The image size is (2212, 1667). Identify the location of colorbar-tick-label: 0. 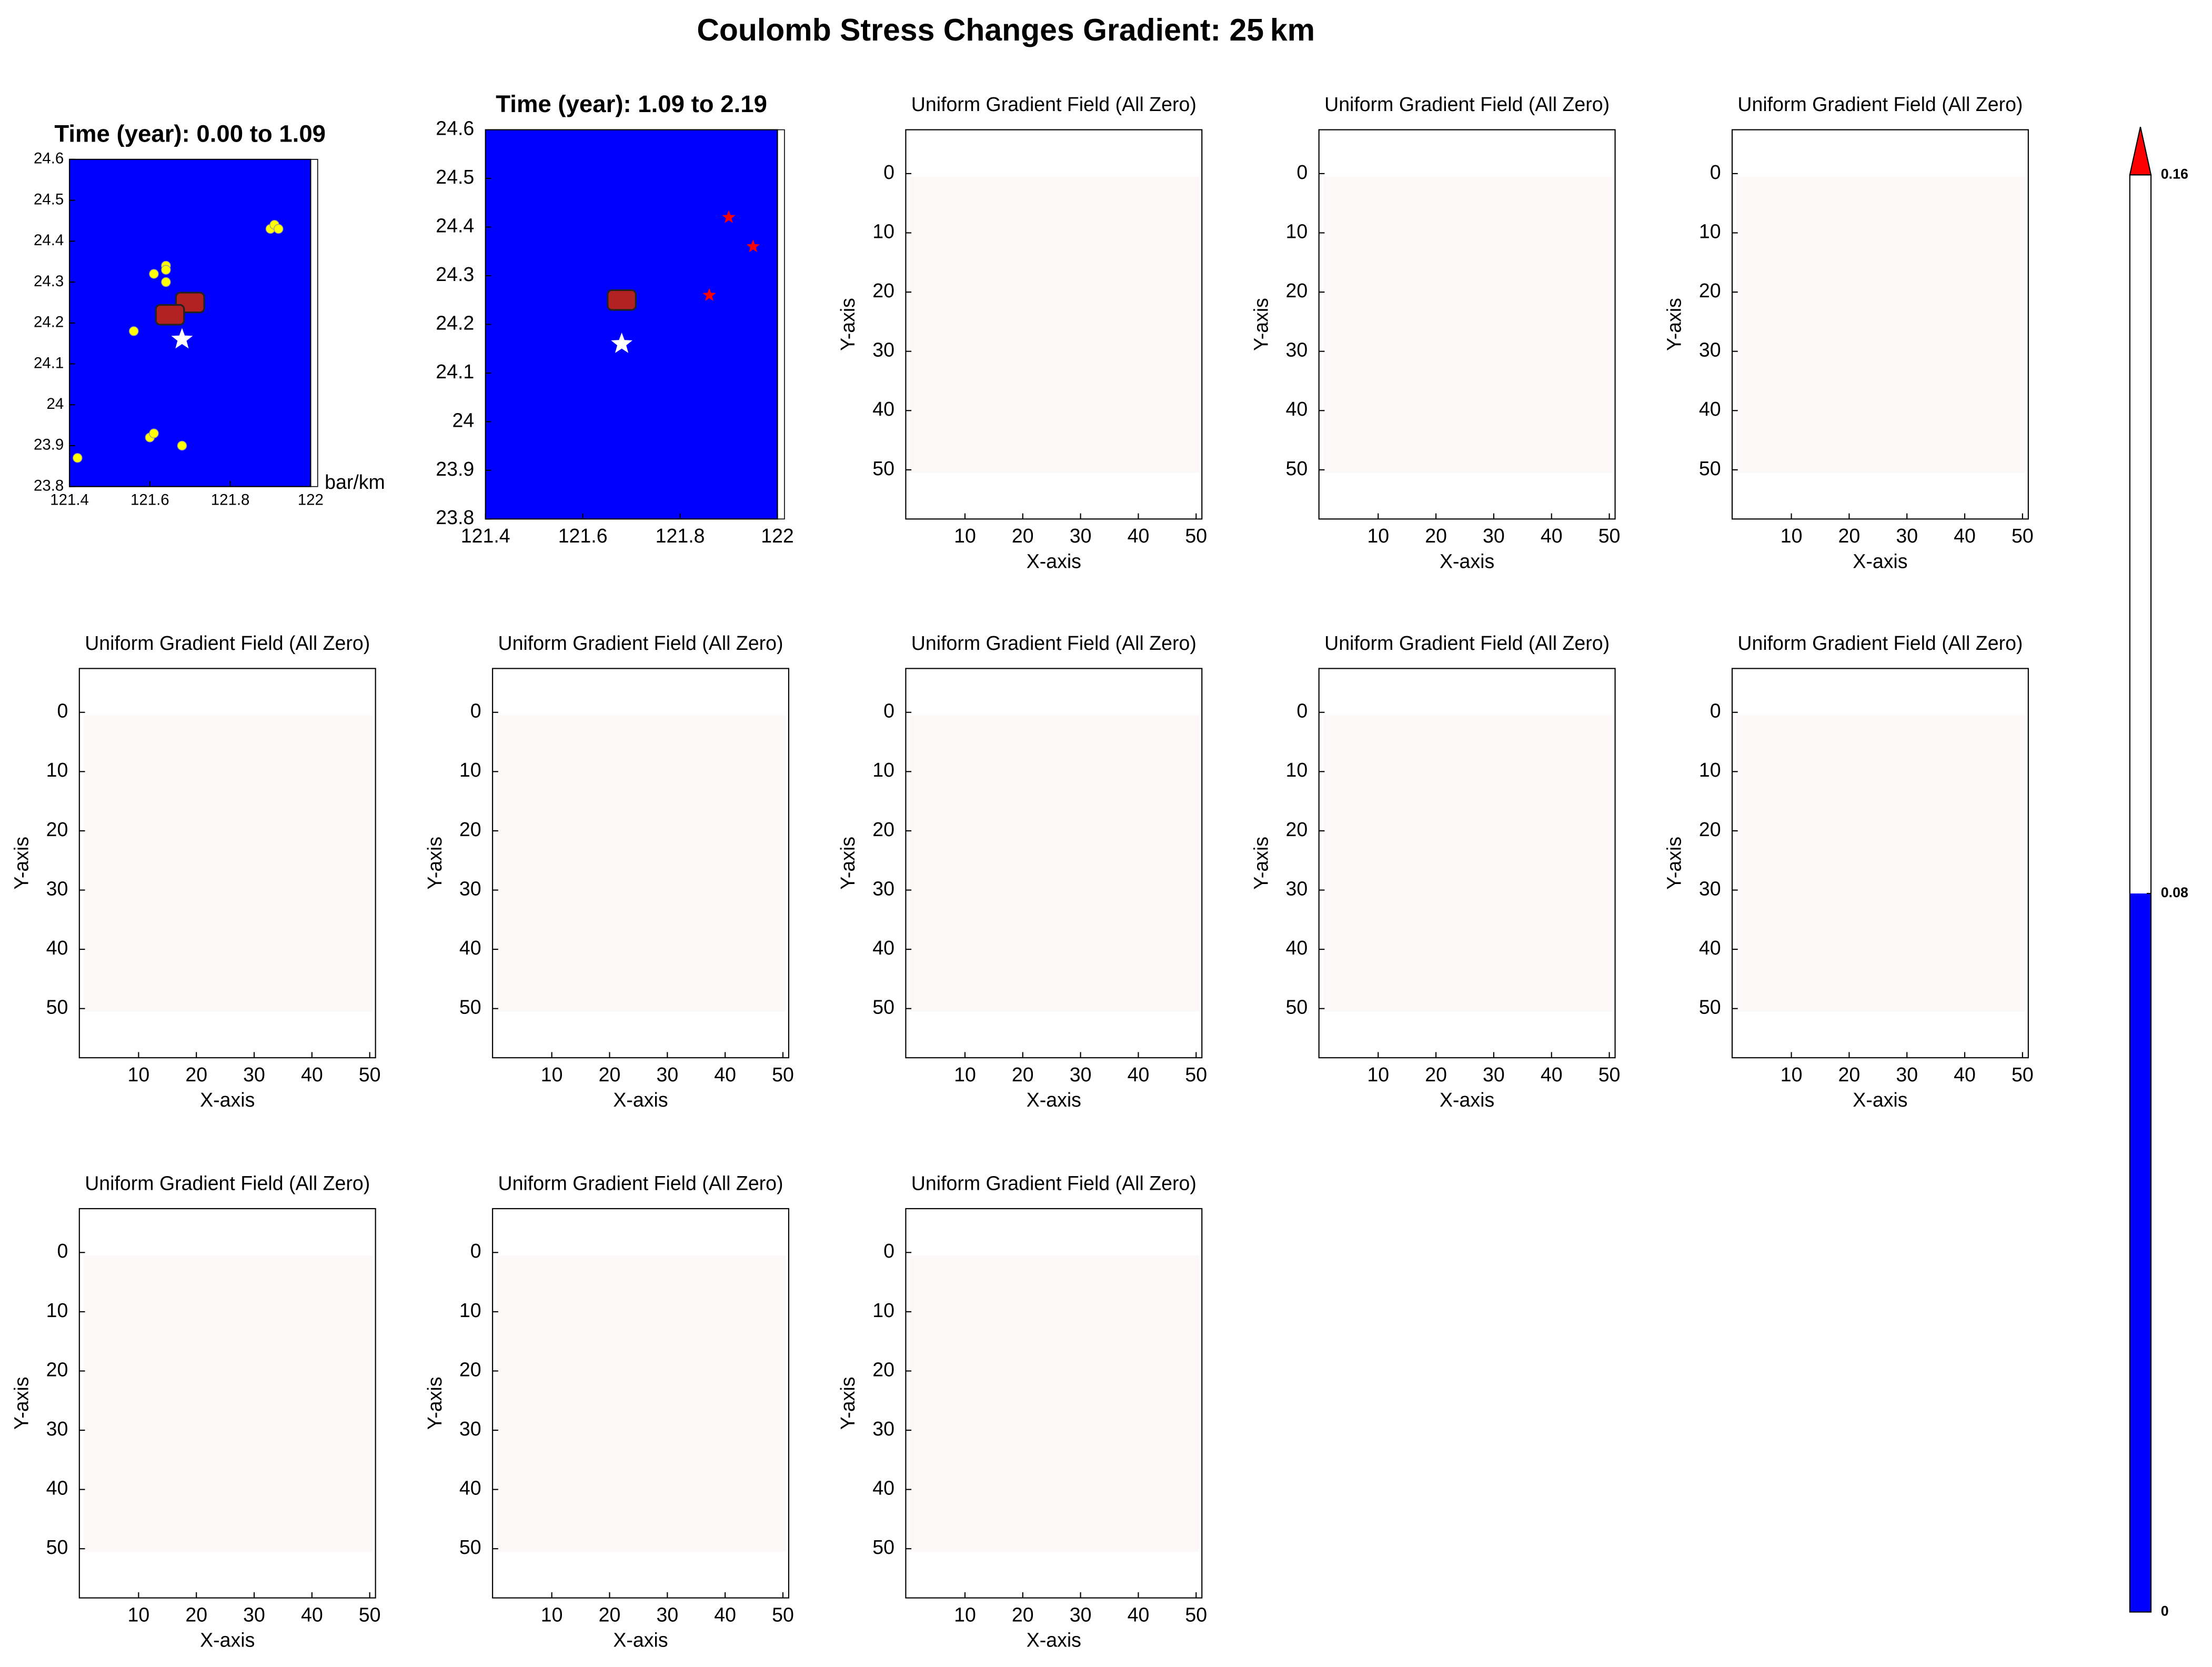
(2165, 1611).